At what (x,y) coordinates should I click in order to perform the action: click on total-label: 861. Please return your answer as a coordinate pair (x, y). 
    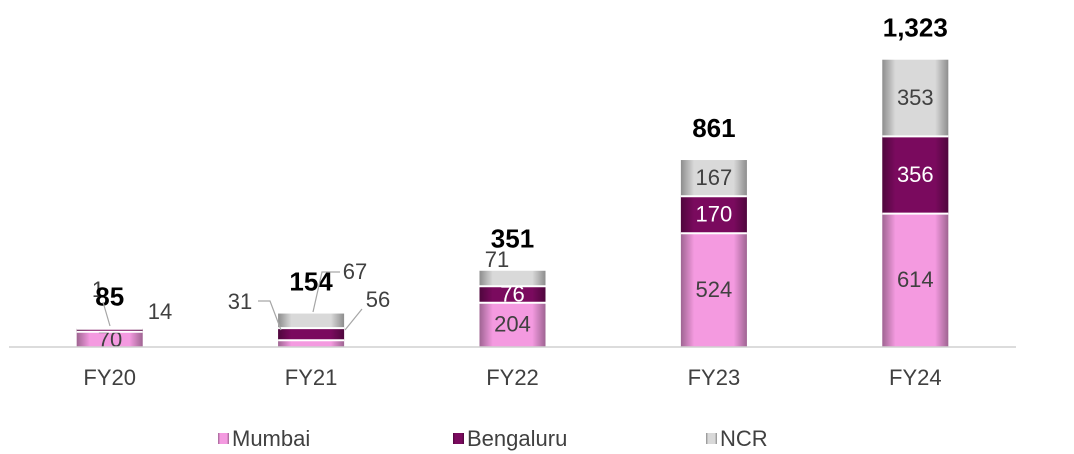
    Looking at the image, I should click on (713, 128).